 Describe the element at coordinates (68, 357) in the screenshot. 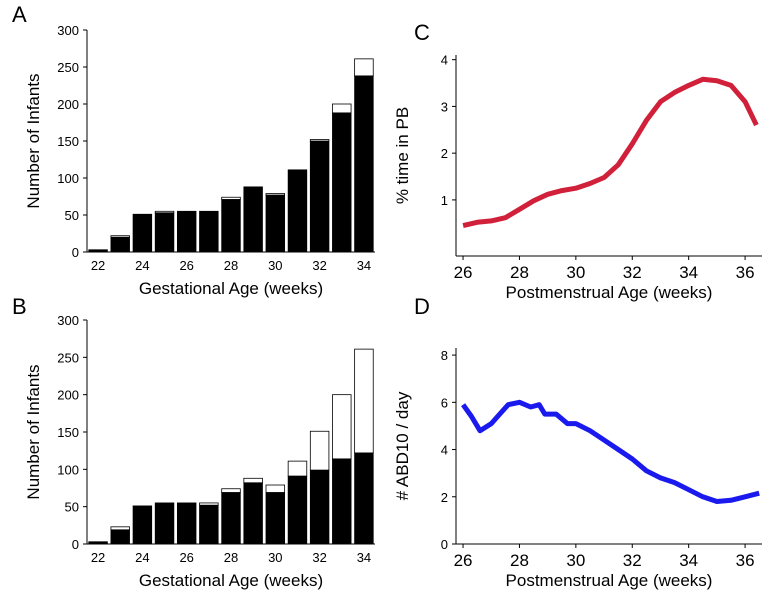

I see `y-tick-label: 250` at that location.